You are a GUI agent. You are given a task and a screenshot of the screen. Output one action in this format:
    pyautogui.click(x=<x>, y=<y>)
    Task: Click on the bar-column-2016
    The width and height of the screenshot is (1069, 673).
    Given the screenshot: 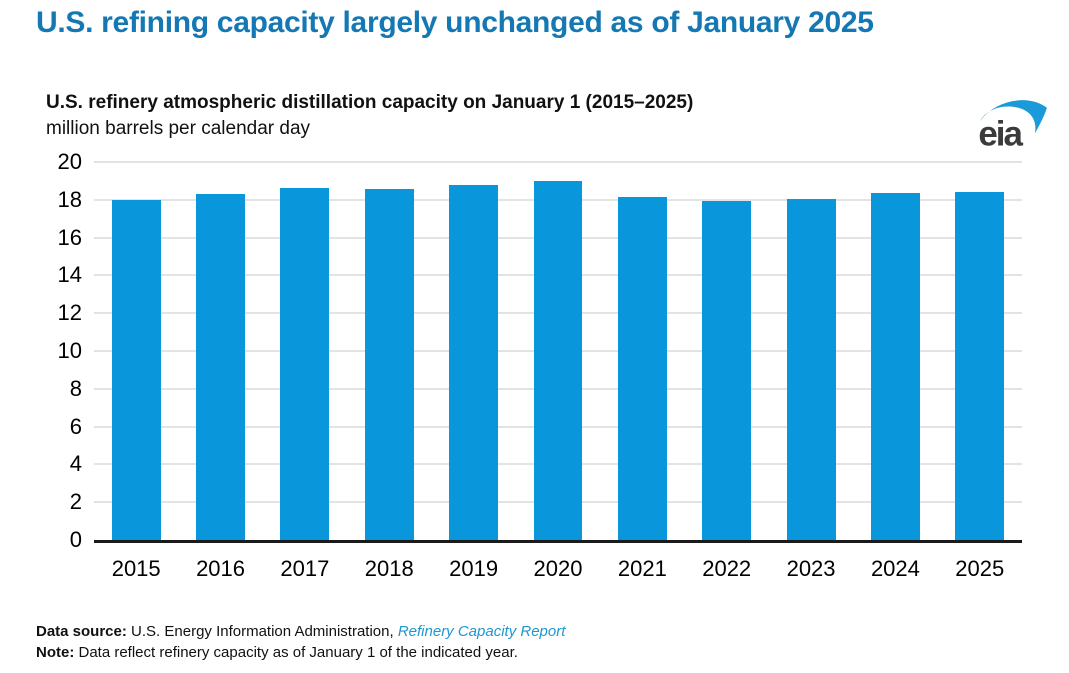 What is the action you would take?
    pyautogui.click(x=220, y=351)
    